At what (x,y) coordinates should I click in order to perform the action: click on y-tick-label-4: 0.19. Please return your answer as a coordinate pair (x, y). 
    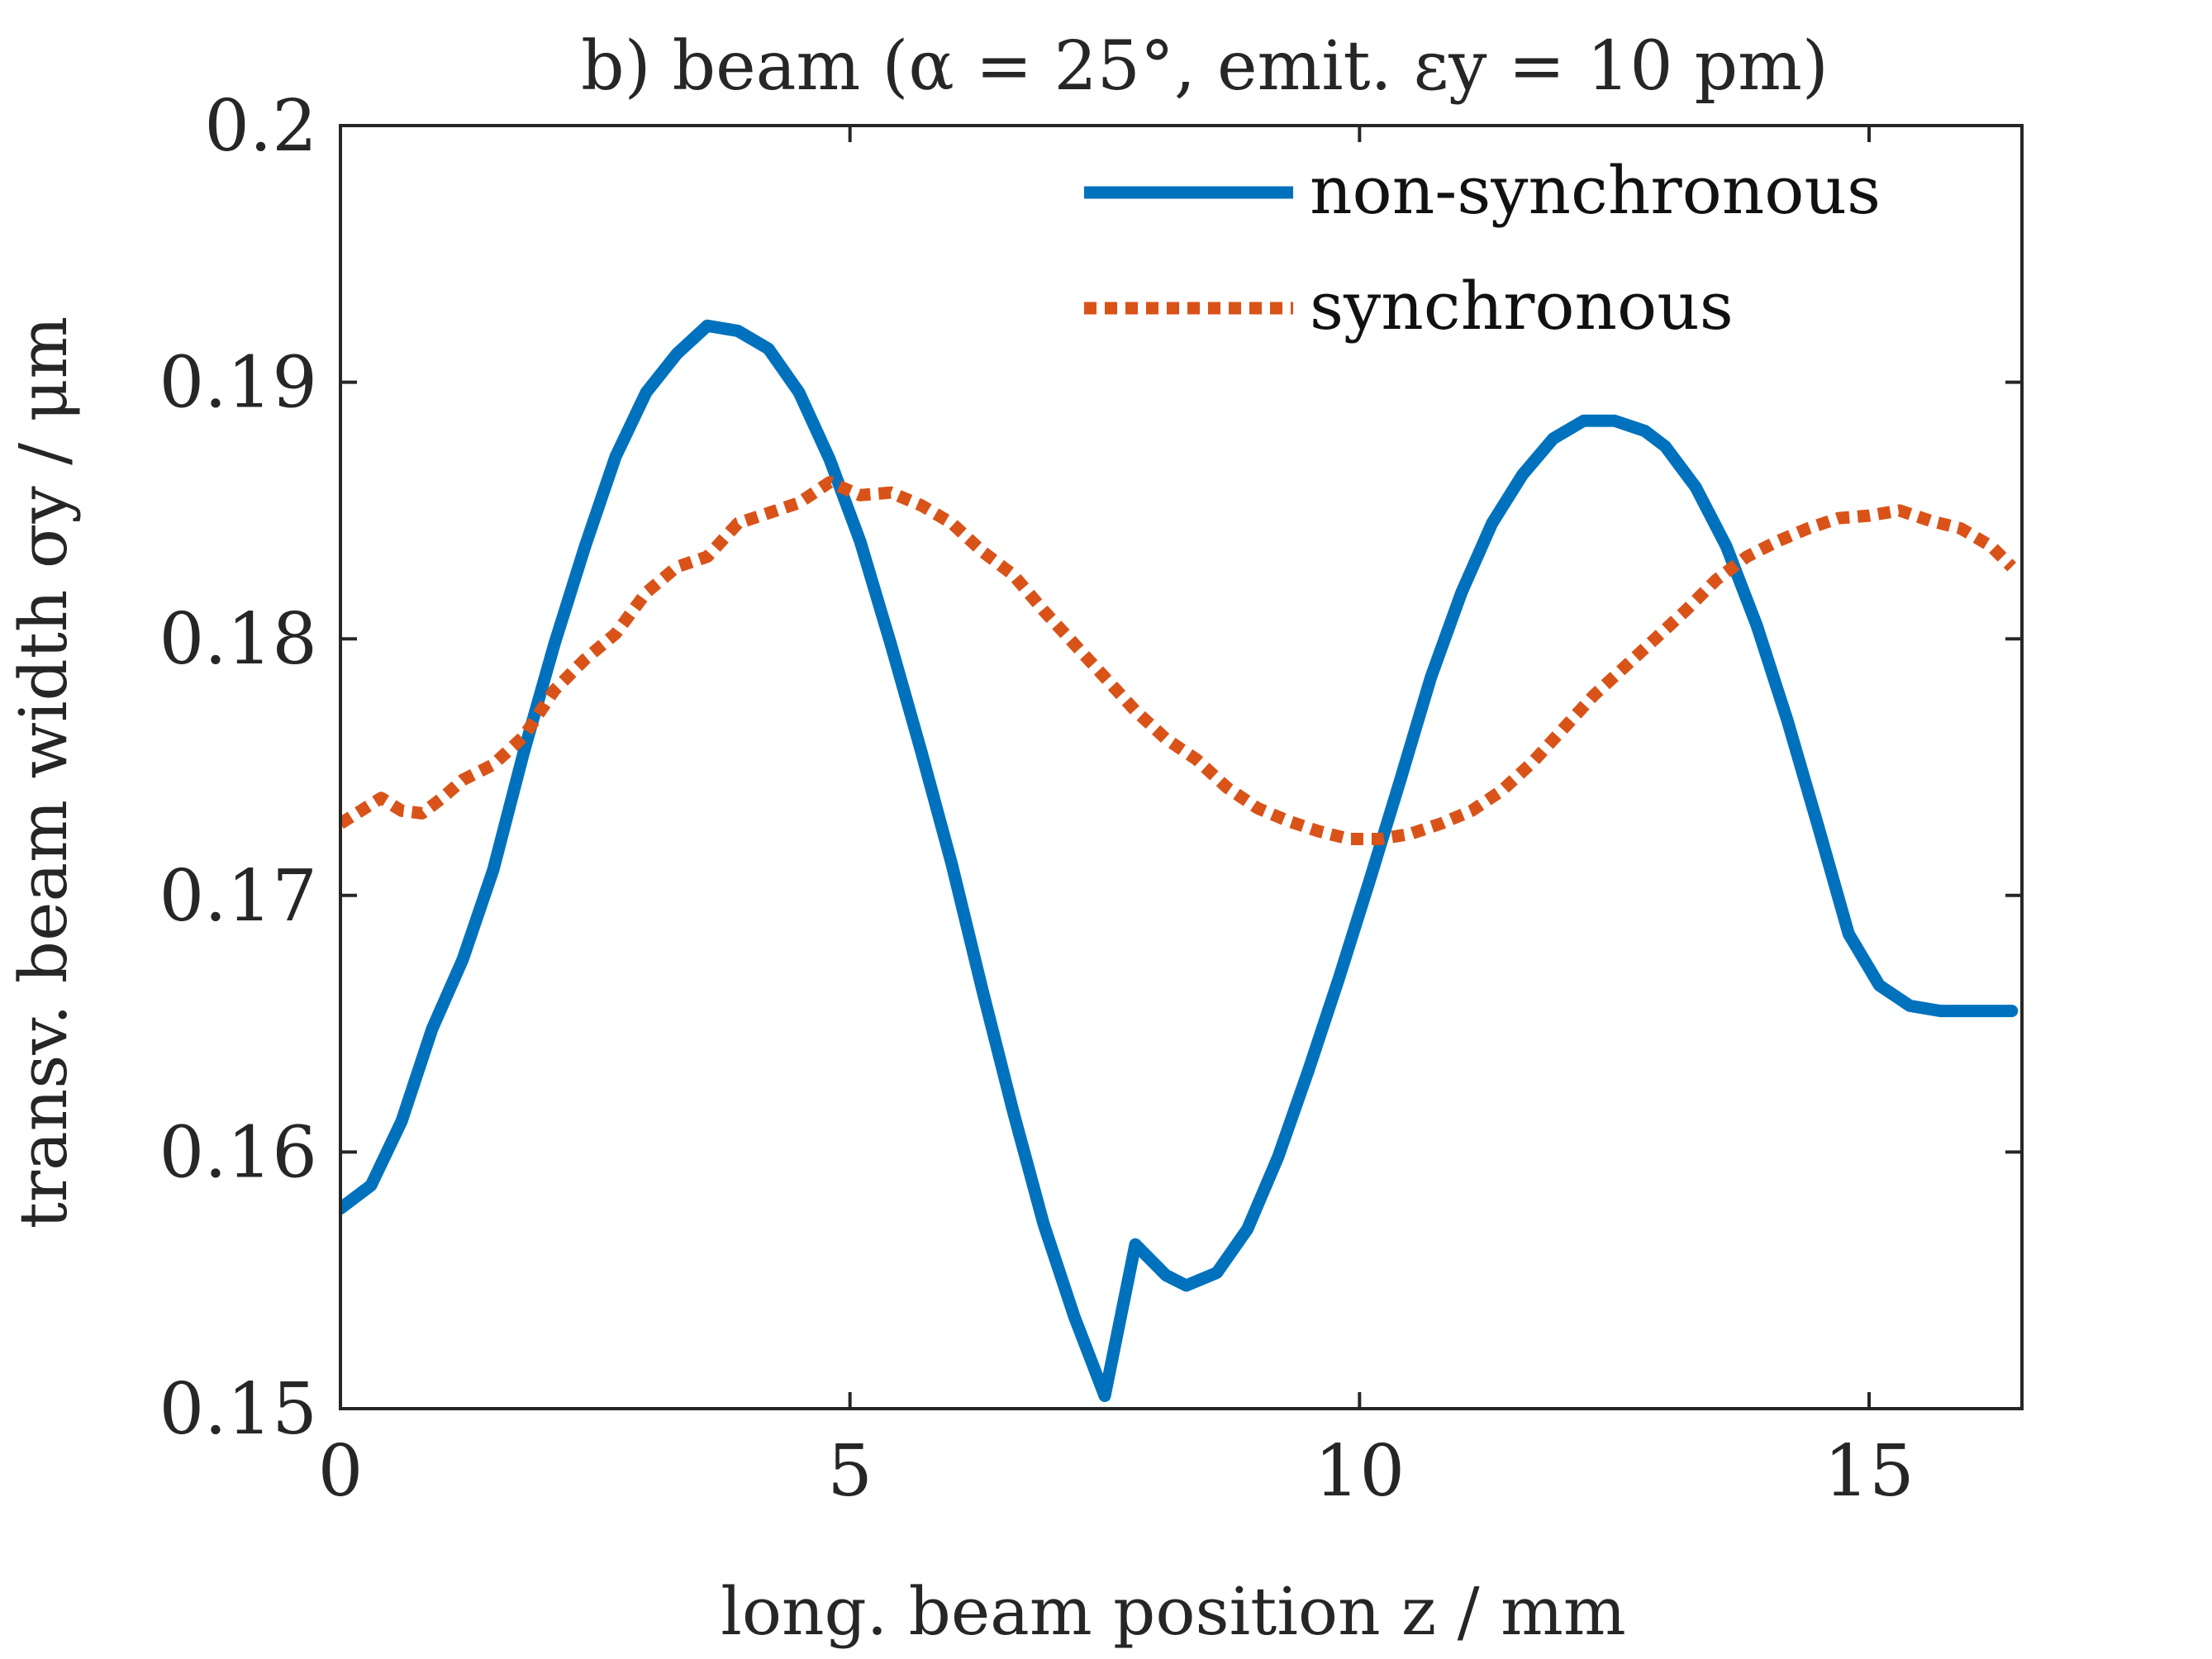
    Looking at the image, I should click on (238, 383).